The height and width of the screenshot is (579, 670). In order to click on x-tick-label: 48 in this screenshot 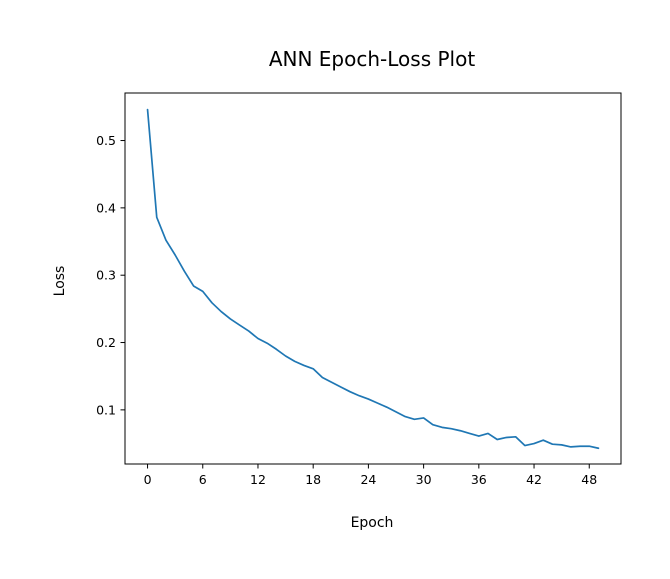, I will do `click(589, 479)`.